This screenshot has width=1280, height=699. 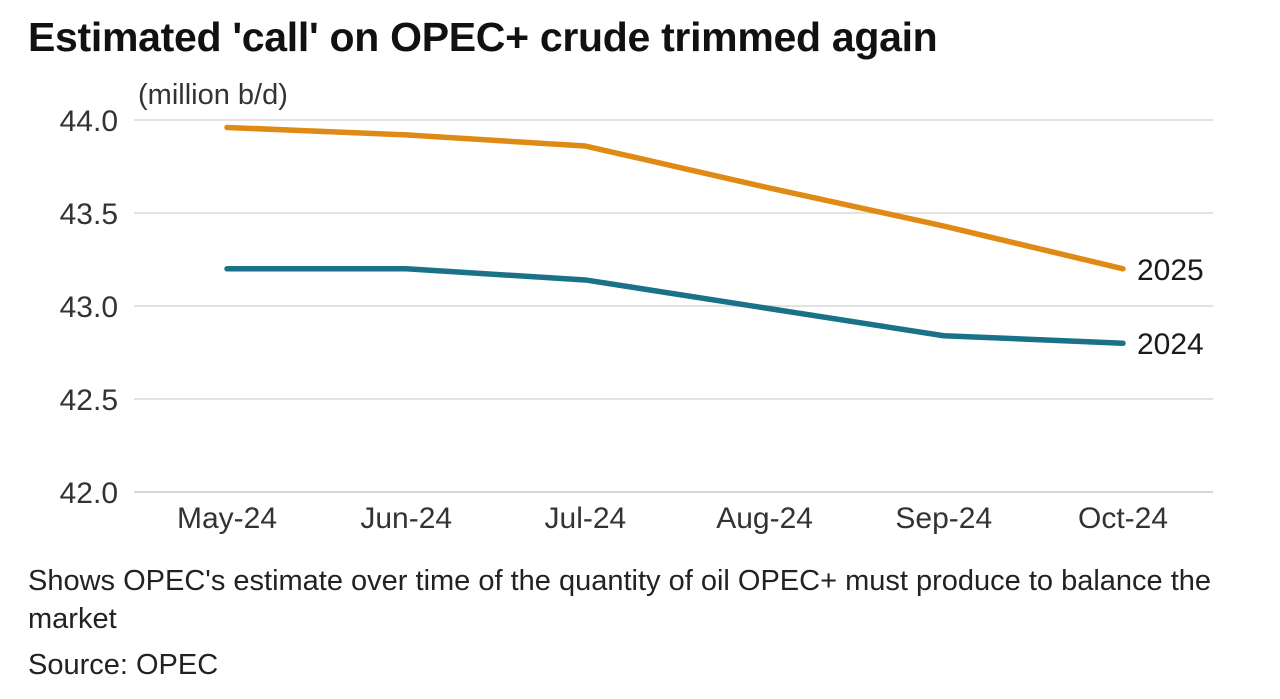 What do you see at coordinates (89, 121) in the screenshot?
I see `y-tick-label: 44.0` at bounding box center [89, 121].